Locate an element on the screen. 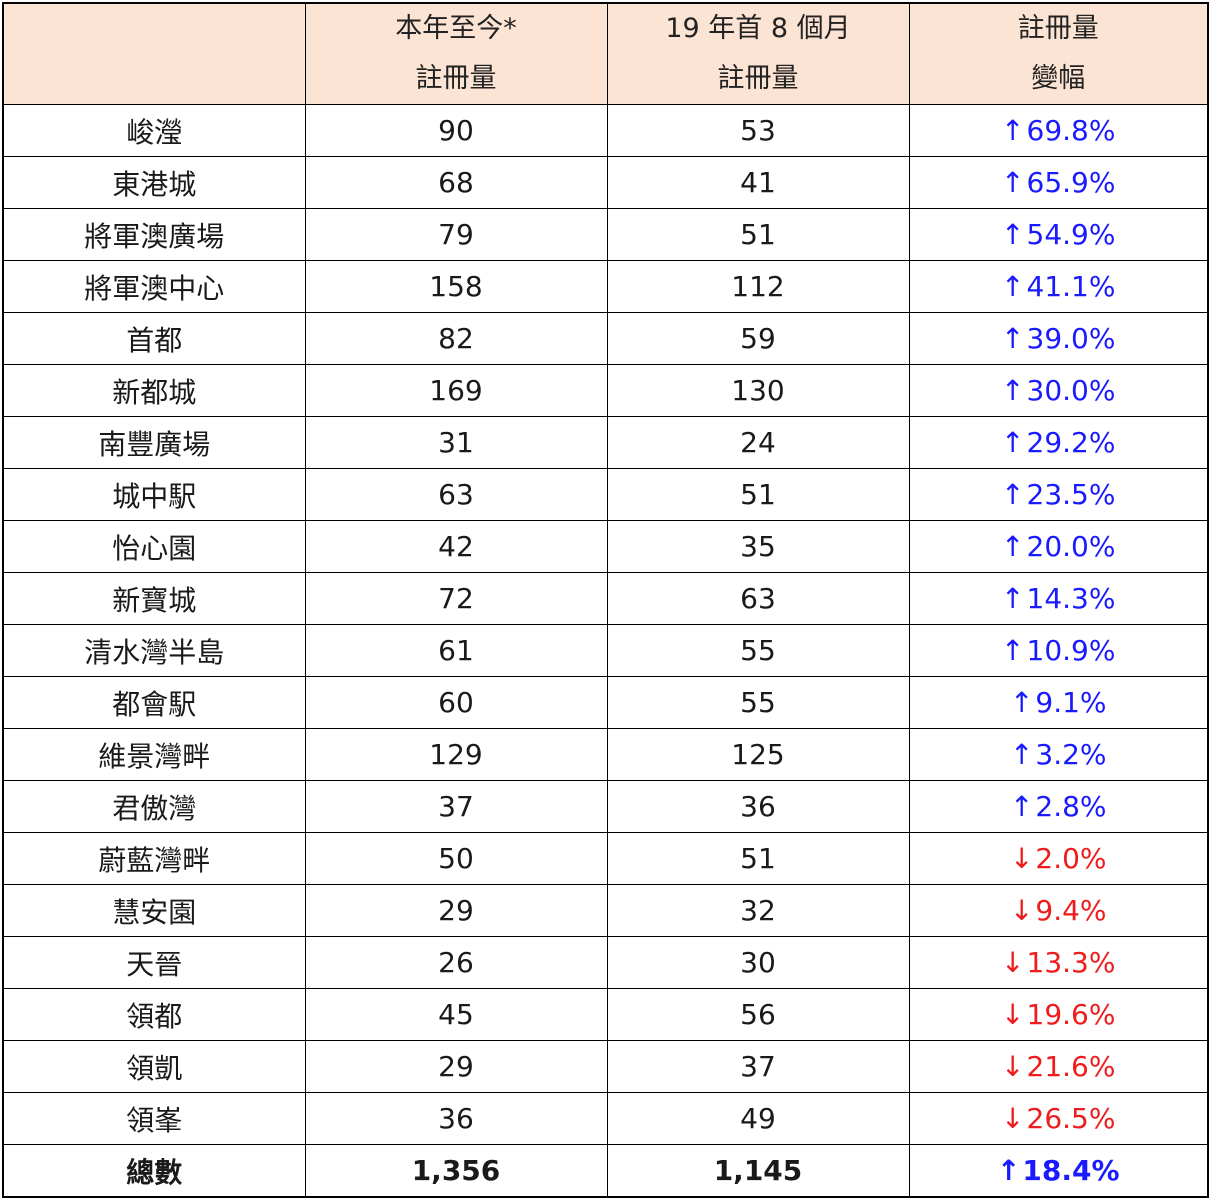 This screenshot has width=1213, height=1202. change-percent: 39.0% is located at coordinates (1071, 338).